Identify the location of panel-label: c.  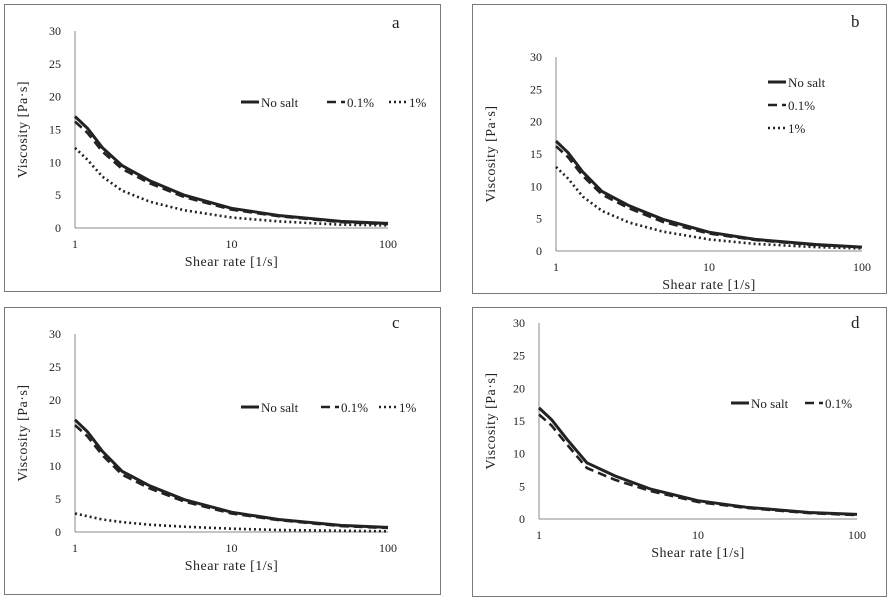
(396, 322).